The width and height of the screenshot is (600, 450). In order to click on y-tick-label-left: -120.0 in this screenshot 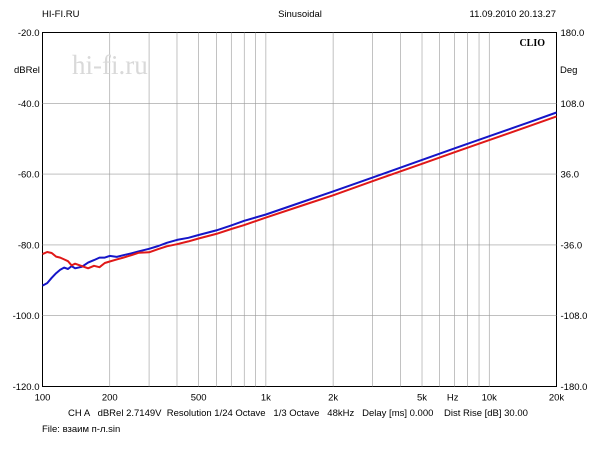, I will do `click(26, 387)`.